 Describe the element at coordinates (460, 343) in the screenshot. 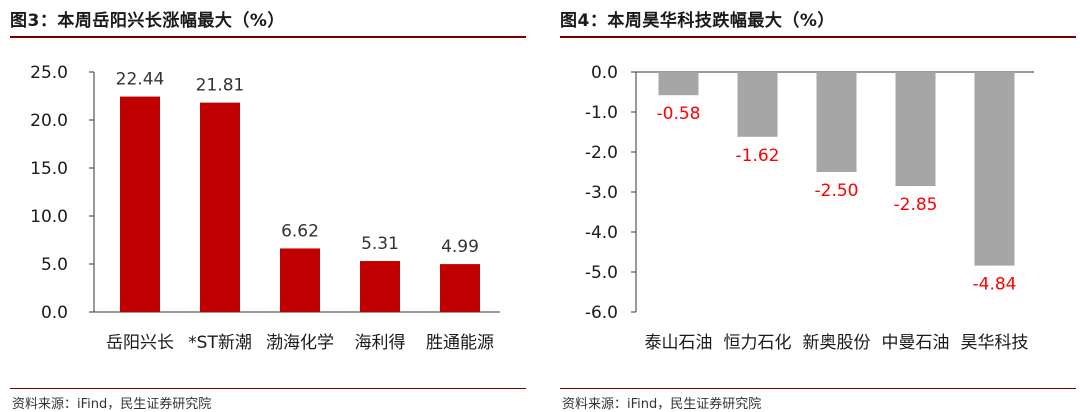

I see `x-category-label: 胜通能源` at that location.